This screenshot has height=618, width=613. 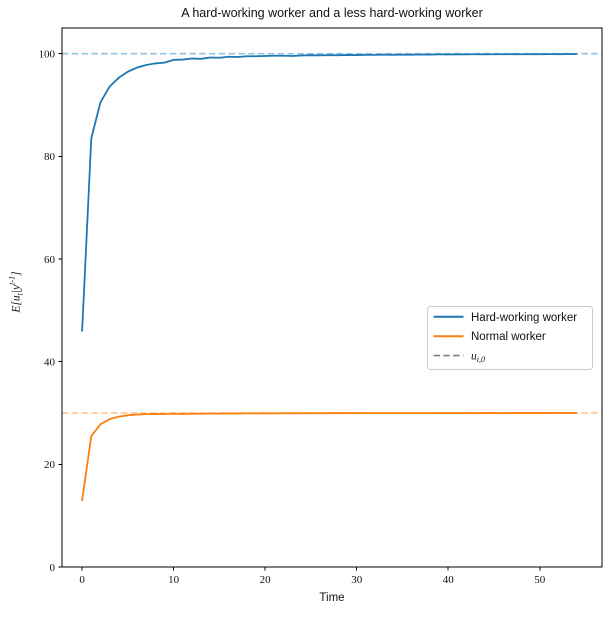 I want to click on x-tick-label: 30, so click(x=357, y=580).